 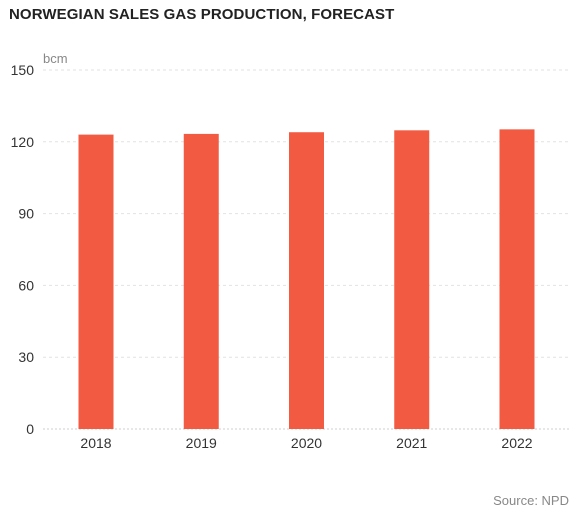 What do you see at coordinates (516, 443) in the screenshot?
I see `x-tick-label: 2022` at bounding box center [516, 443].